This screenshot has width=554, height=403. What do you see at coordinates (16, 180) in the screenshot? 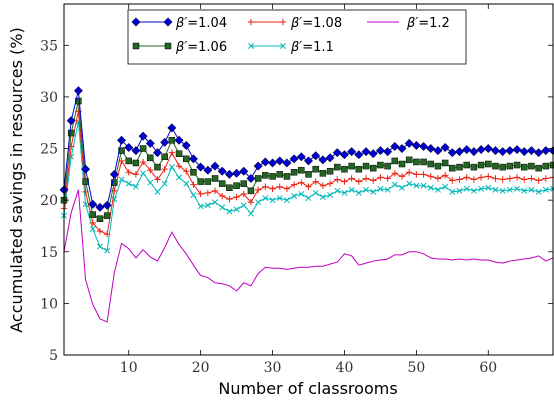
I see `y-axis-label: Accumulated savings in resources (%)` at bounding box center [16, 180].